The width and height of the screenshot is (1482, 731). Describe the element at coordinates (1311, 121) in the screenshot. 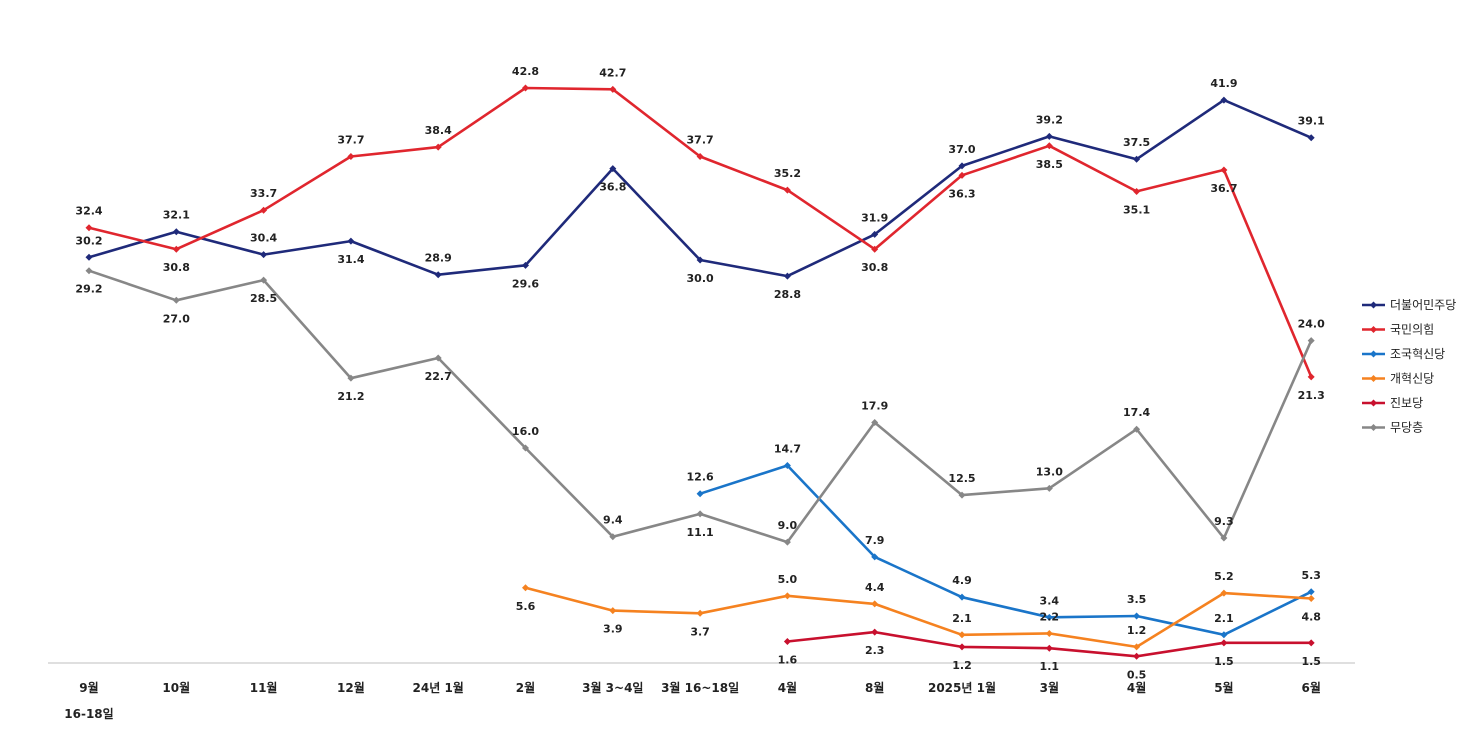

I see `series-0-data-label: 39.1` at that location.